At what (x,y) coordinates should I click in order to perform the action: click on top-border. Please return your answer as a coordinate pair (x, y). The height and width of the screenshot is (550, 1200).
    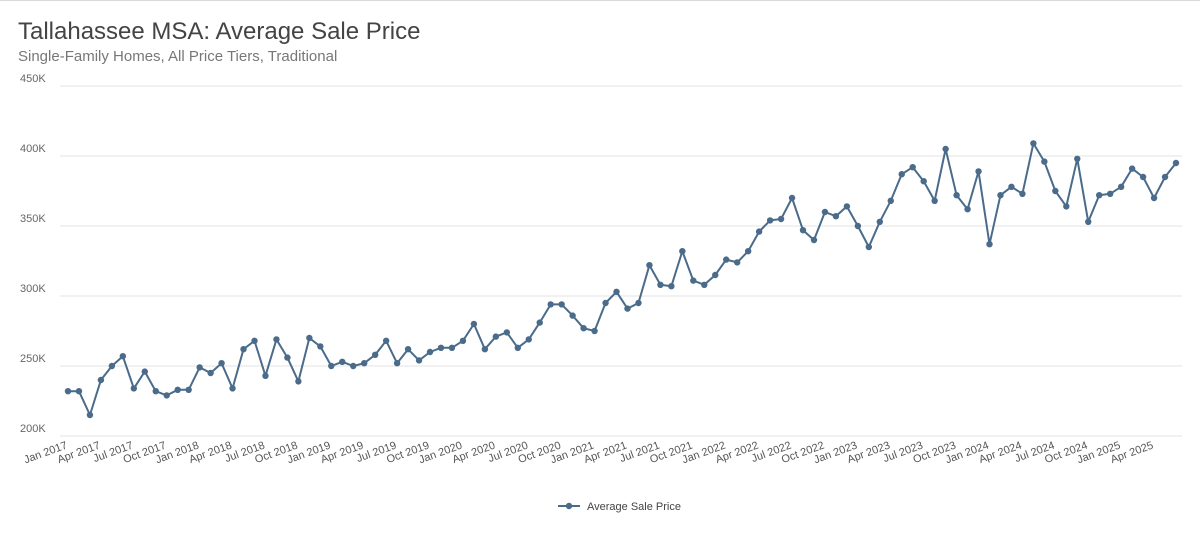
    Looking at the image, I should click on (600, 0).